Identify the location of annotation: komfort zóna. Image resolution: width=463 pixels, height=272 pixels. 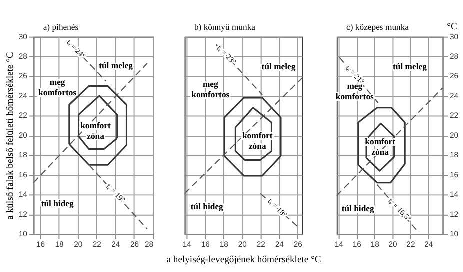
(96, 131).